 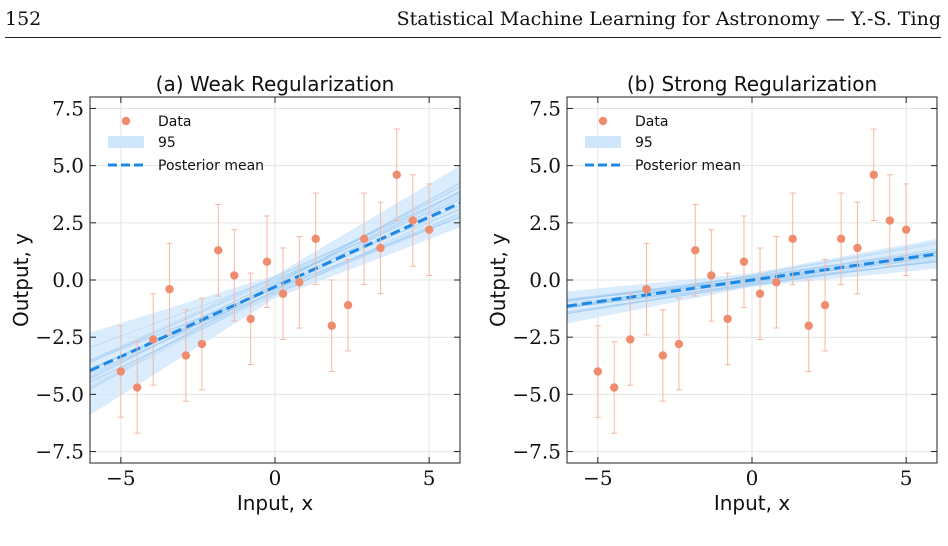 I want to click on posterior-mean-line, so click(x=752, y=280).